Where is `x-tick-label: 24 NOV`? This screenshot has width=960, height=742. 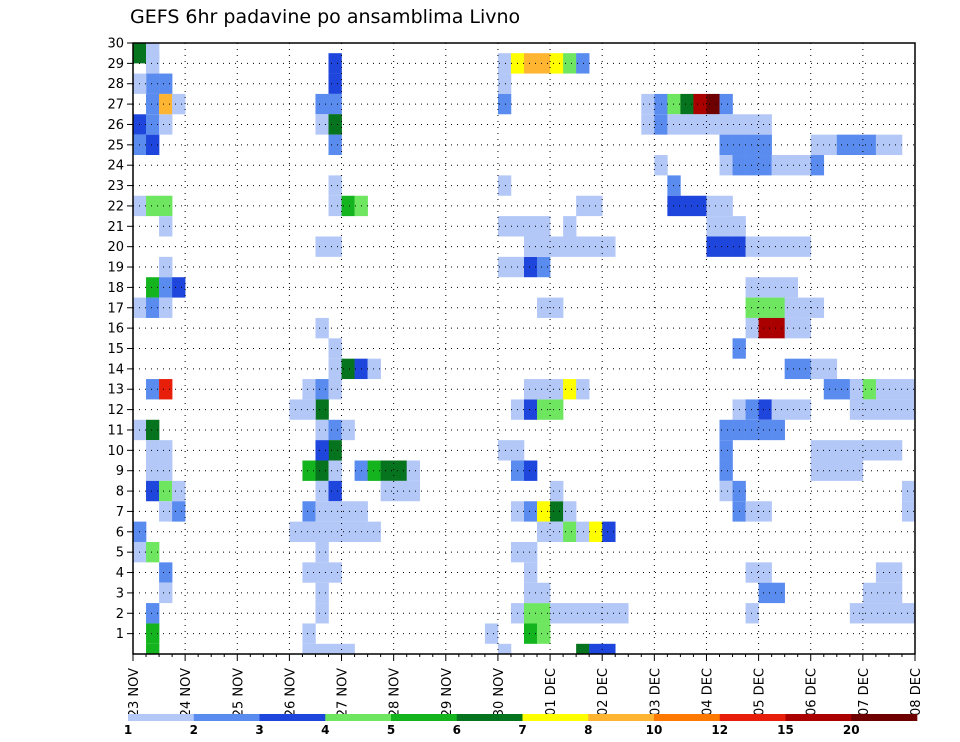
x-tick-label: 24 NOV is located at coordinates (186, 692).